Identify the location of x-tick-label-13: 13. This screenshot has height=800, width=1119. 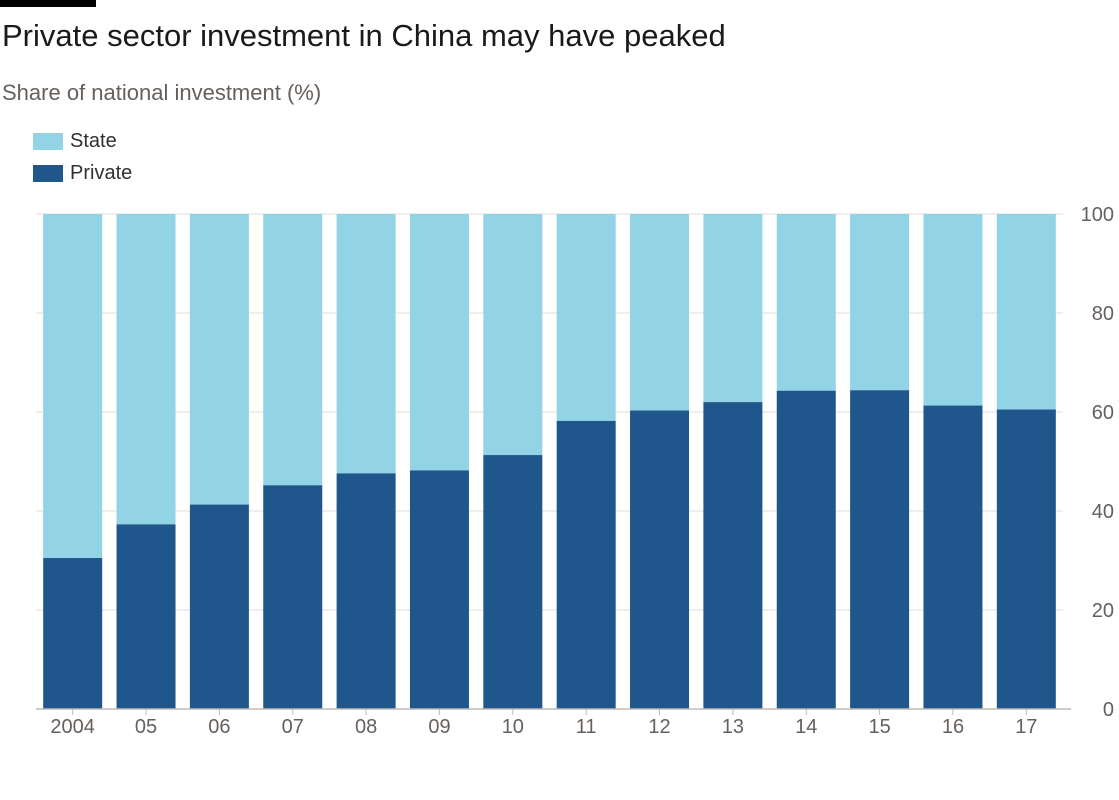
(733, 727).